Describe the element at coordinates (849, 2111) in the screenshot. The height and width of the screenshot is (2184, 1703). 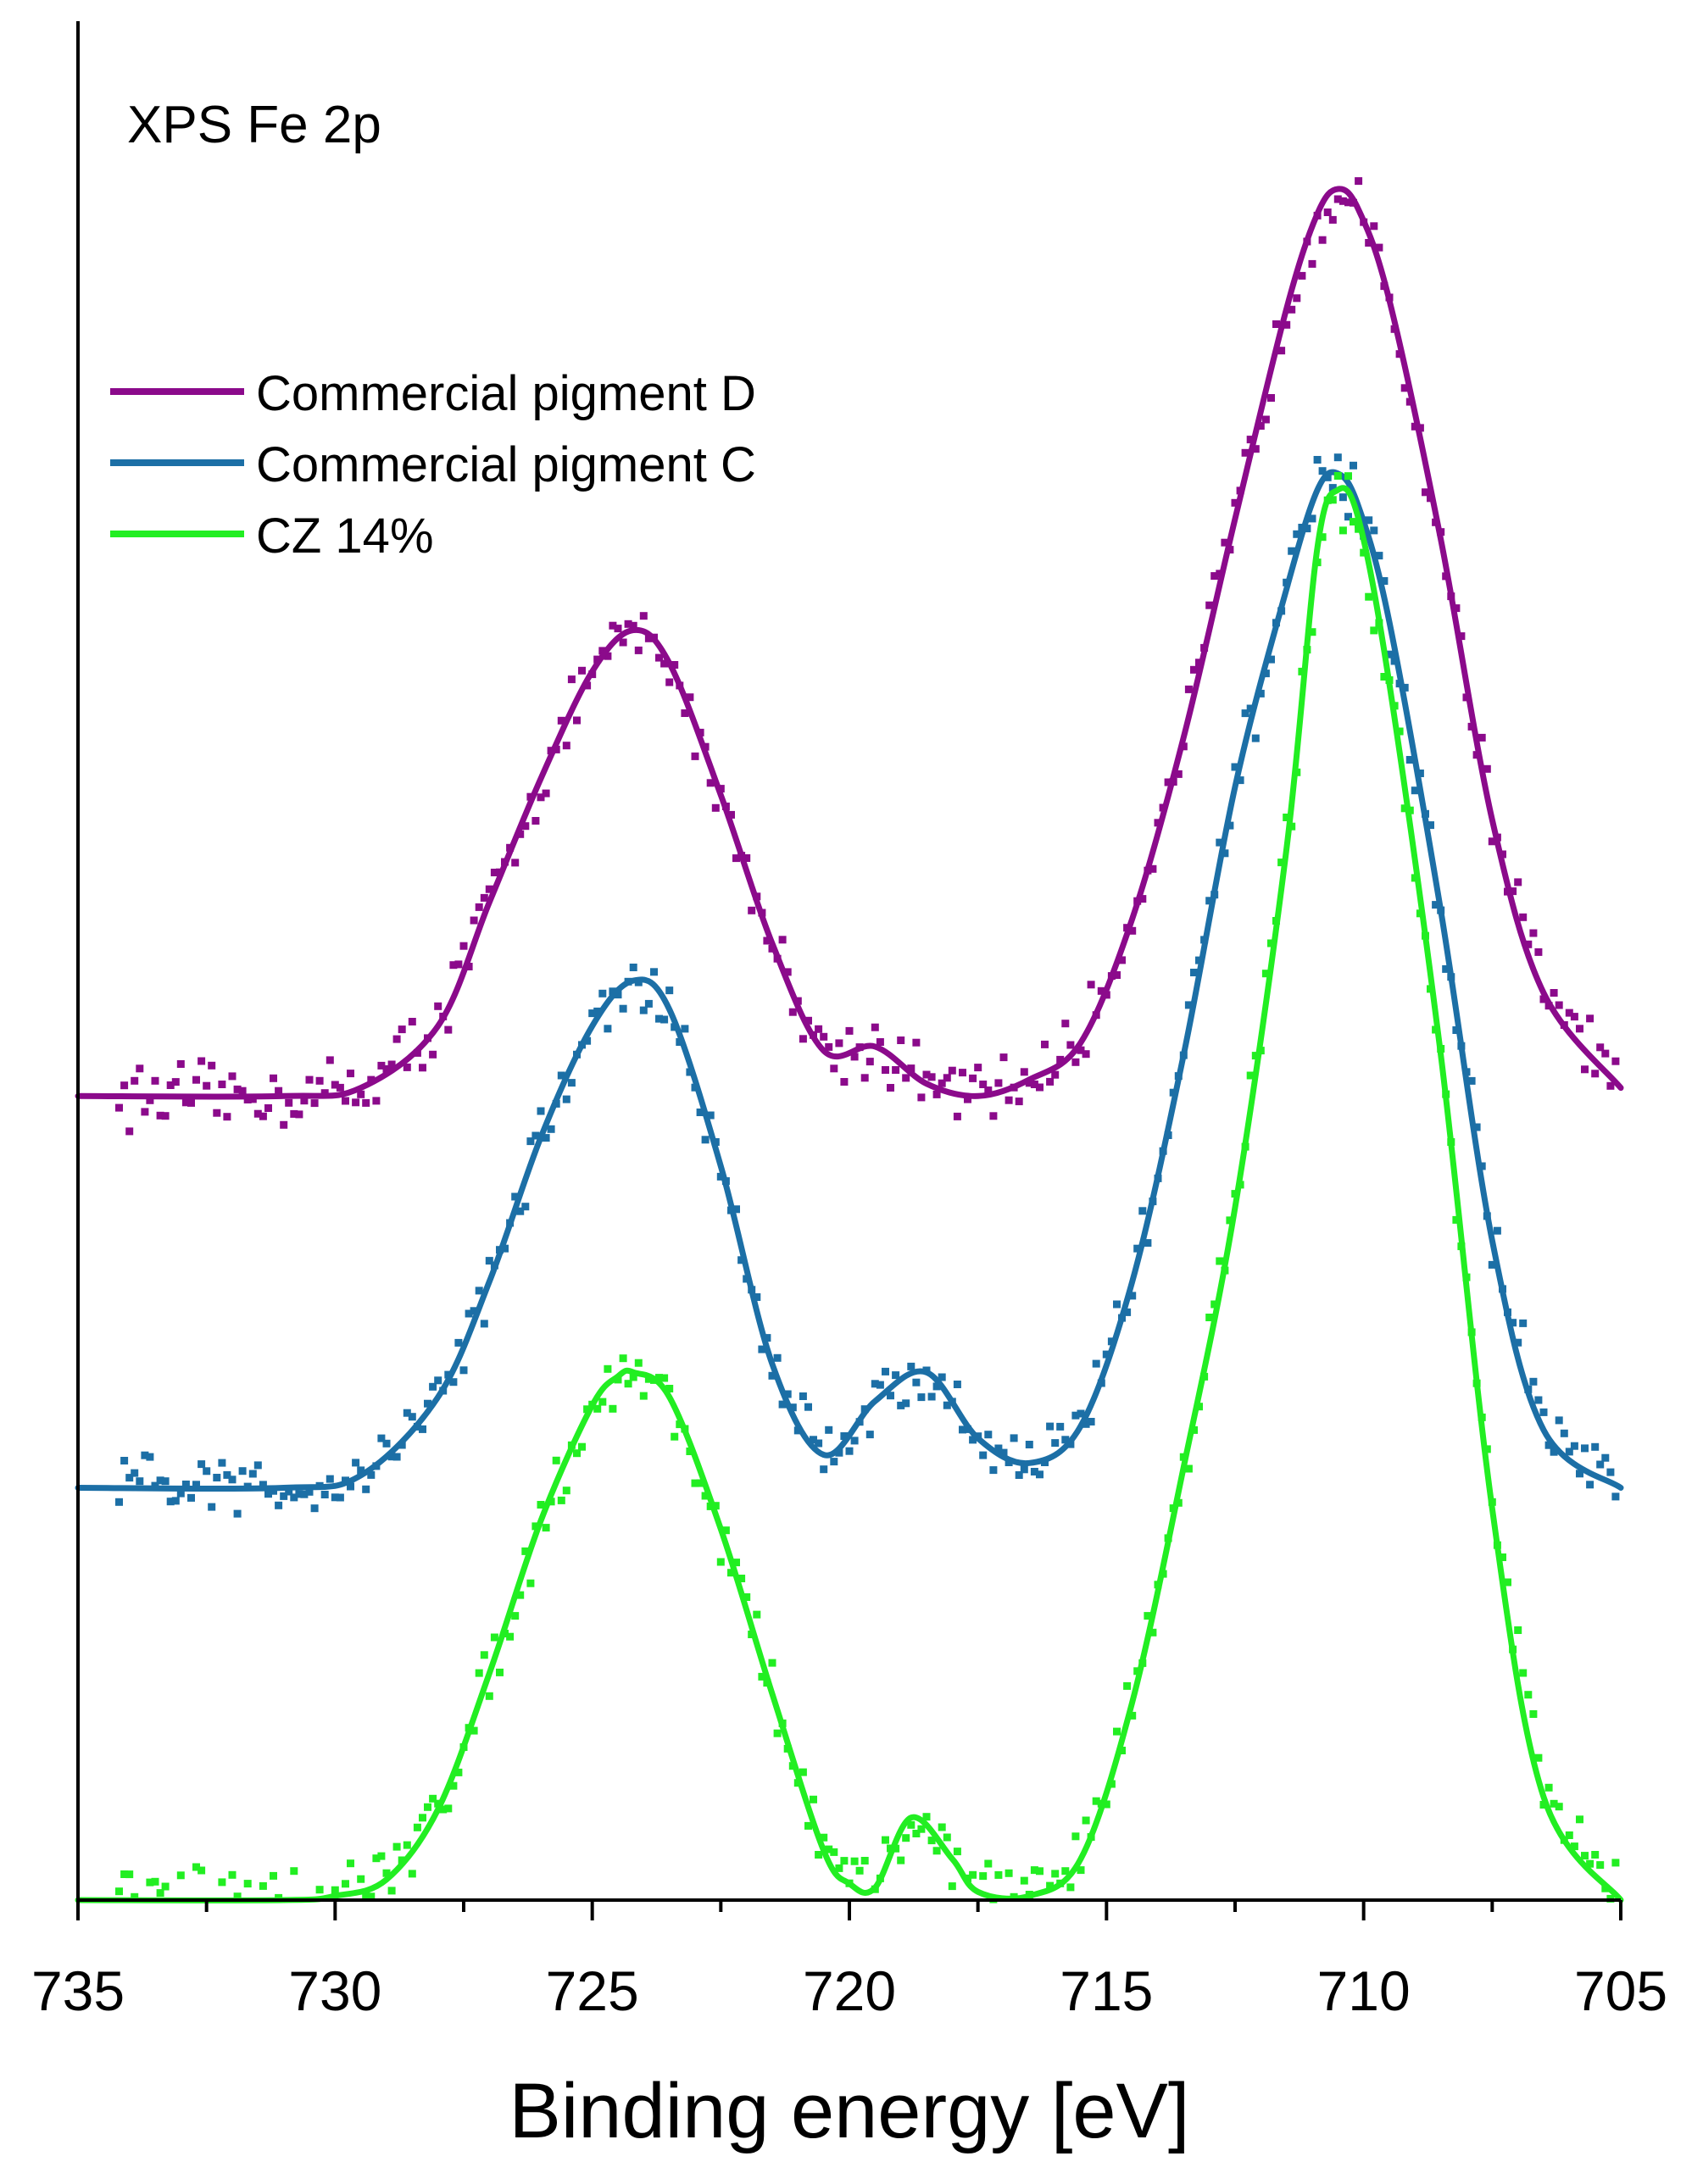
I see `x-axis-label: Binding energy [eV]` at that location.